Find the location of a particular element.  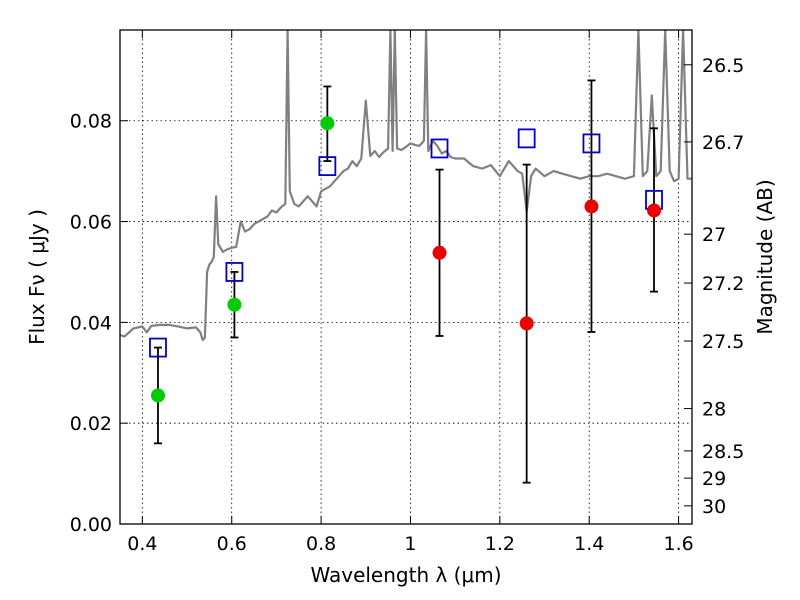

right-tick-label: 29 is located at coordinates (714, 479).